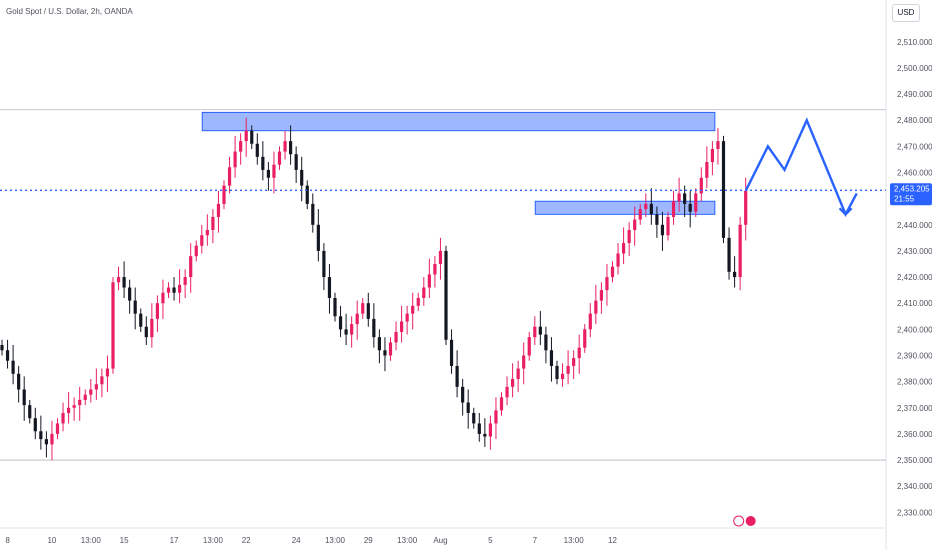 This screenshot has height=550, width=932. Describe the element at coordinates (845, 212) in the screenshot. I see `projection-arrowhead` at that location.